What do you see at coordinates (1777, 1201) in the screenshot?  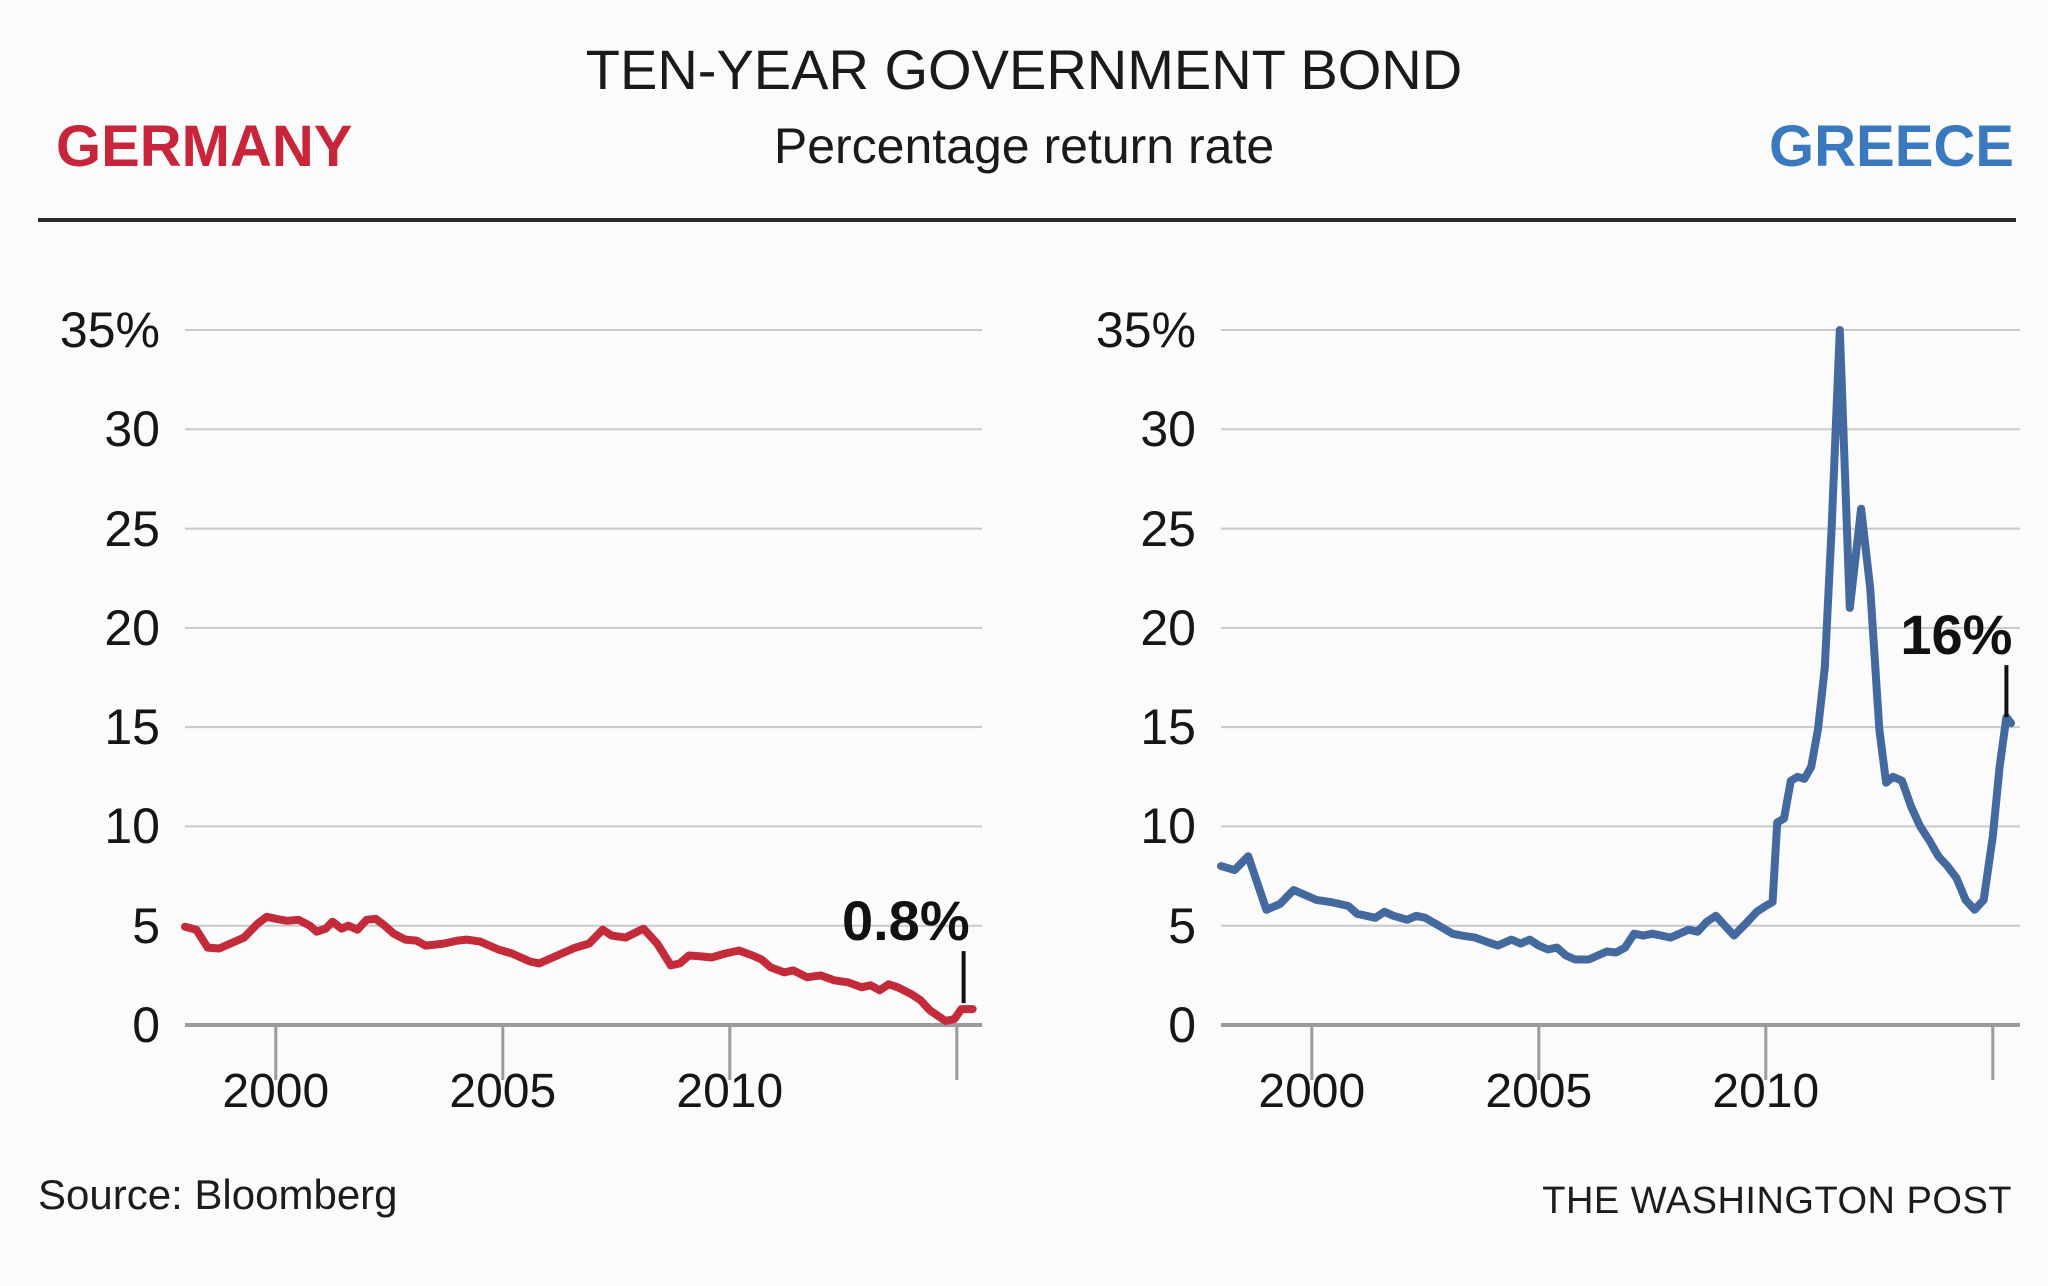 I see `publisher-credit: THE WASHINGTON POST` at bounding box center [1777, 1201].